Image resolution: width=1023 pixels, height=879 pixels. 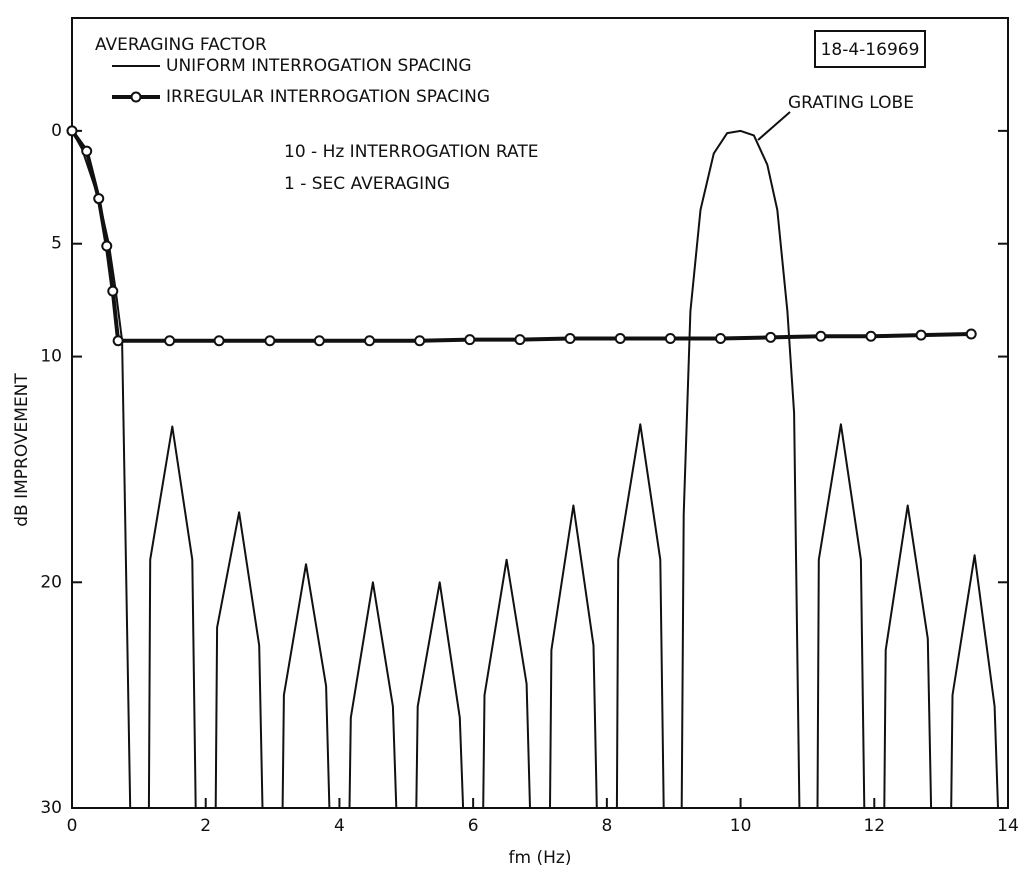 What do you see at coordinates (319, 66) in the screenshot?
I see `legend-label: UNIFORM INTERROGATION SPACING` at bounding box center [319, 66].